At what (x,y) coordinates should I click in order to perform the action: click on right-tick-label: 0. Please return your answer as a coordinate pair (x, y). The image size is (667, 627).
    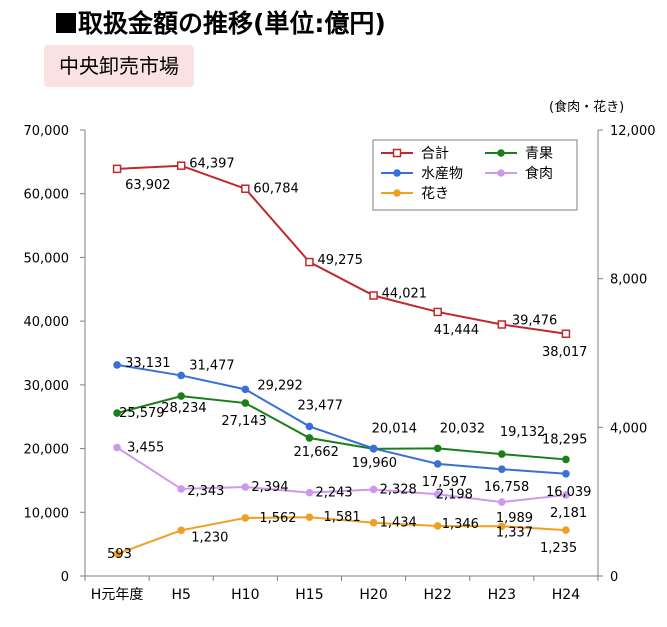
    Looking at the image, I should click on (614, 577).